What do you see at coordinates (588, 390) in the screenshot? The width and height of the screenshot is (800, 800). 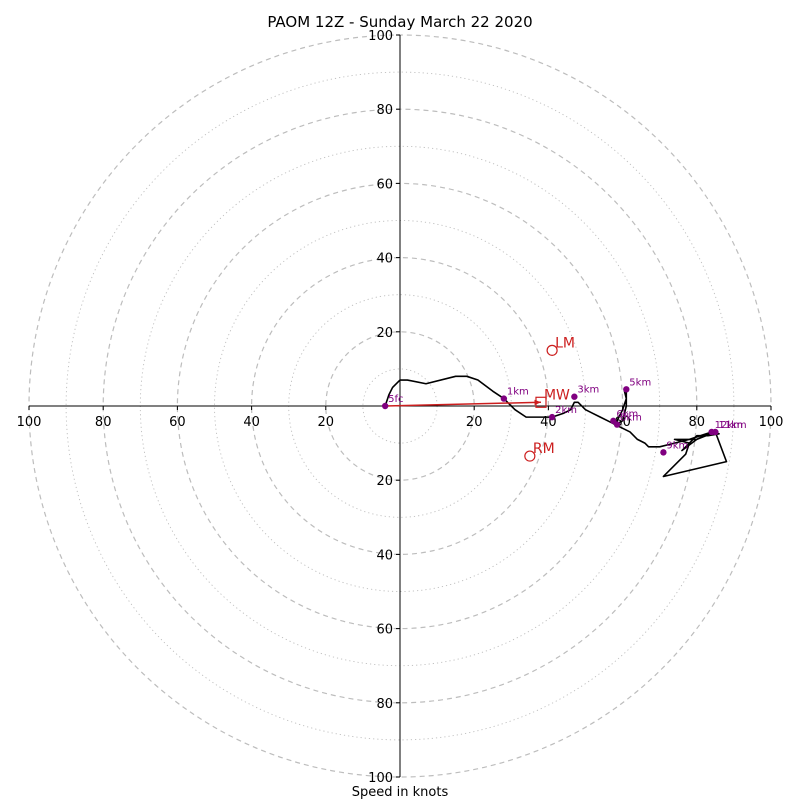 I see `height-marker-label: 3km` at bounding box center [588, 390].